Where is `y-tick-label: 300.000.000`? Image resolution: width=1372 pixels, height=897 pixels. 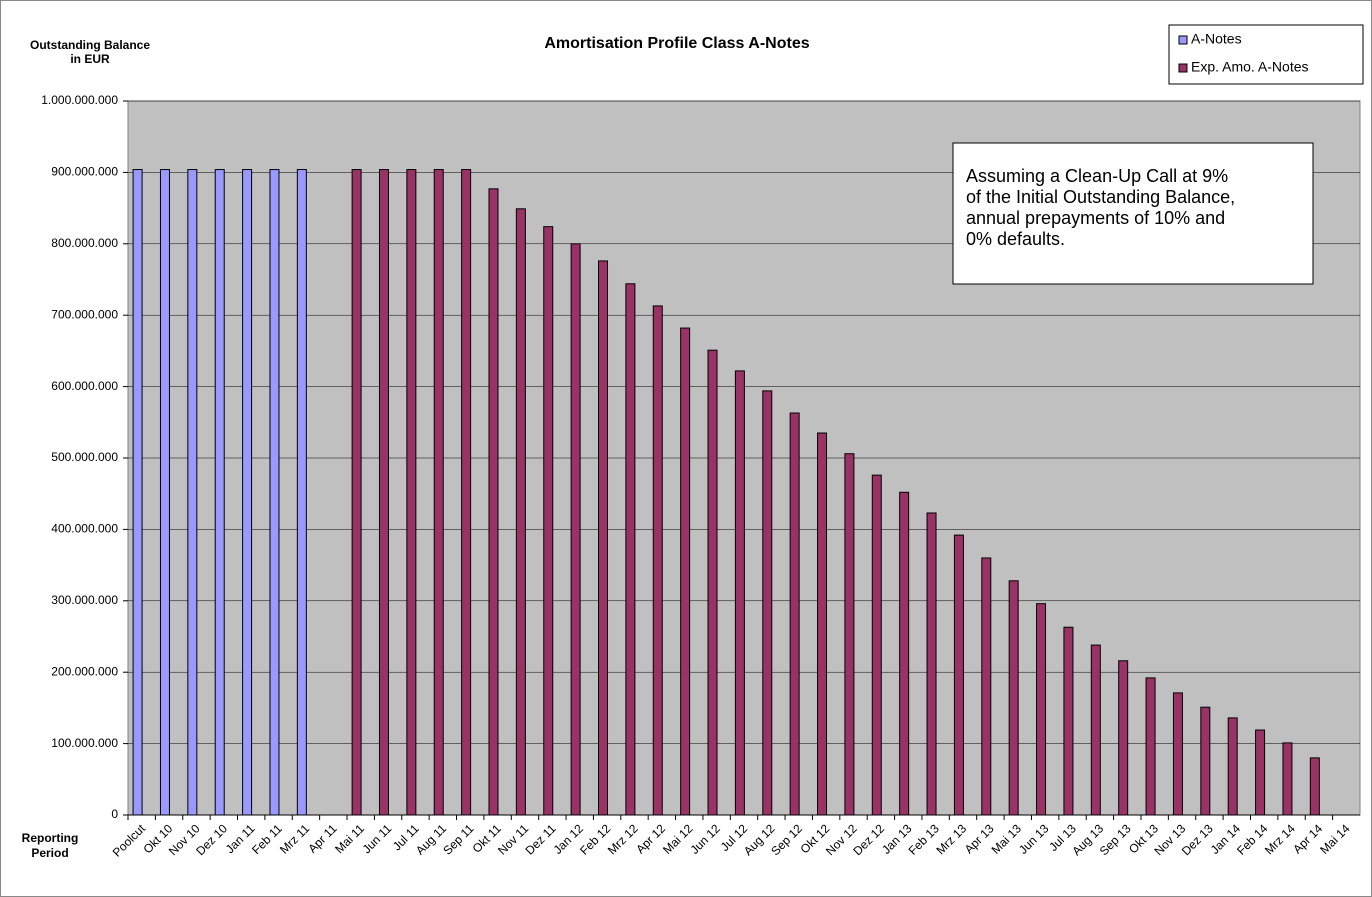 y-tick-label: 300.000.000 is located at coordinates (84, 600).